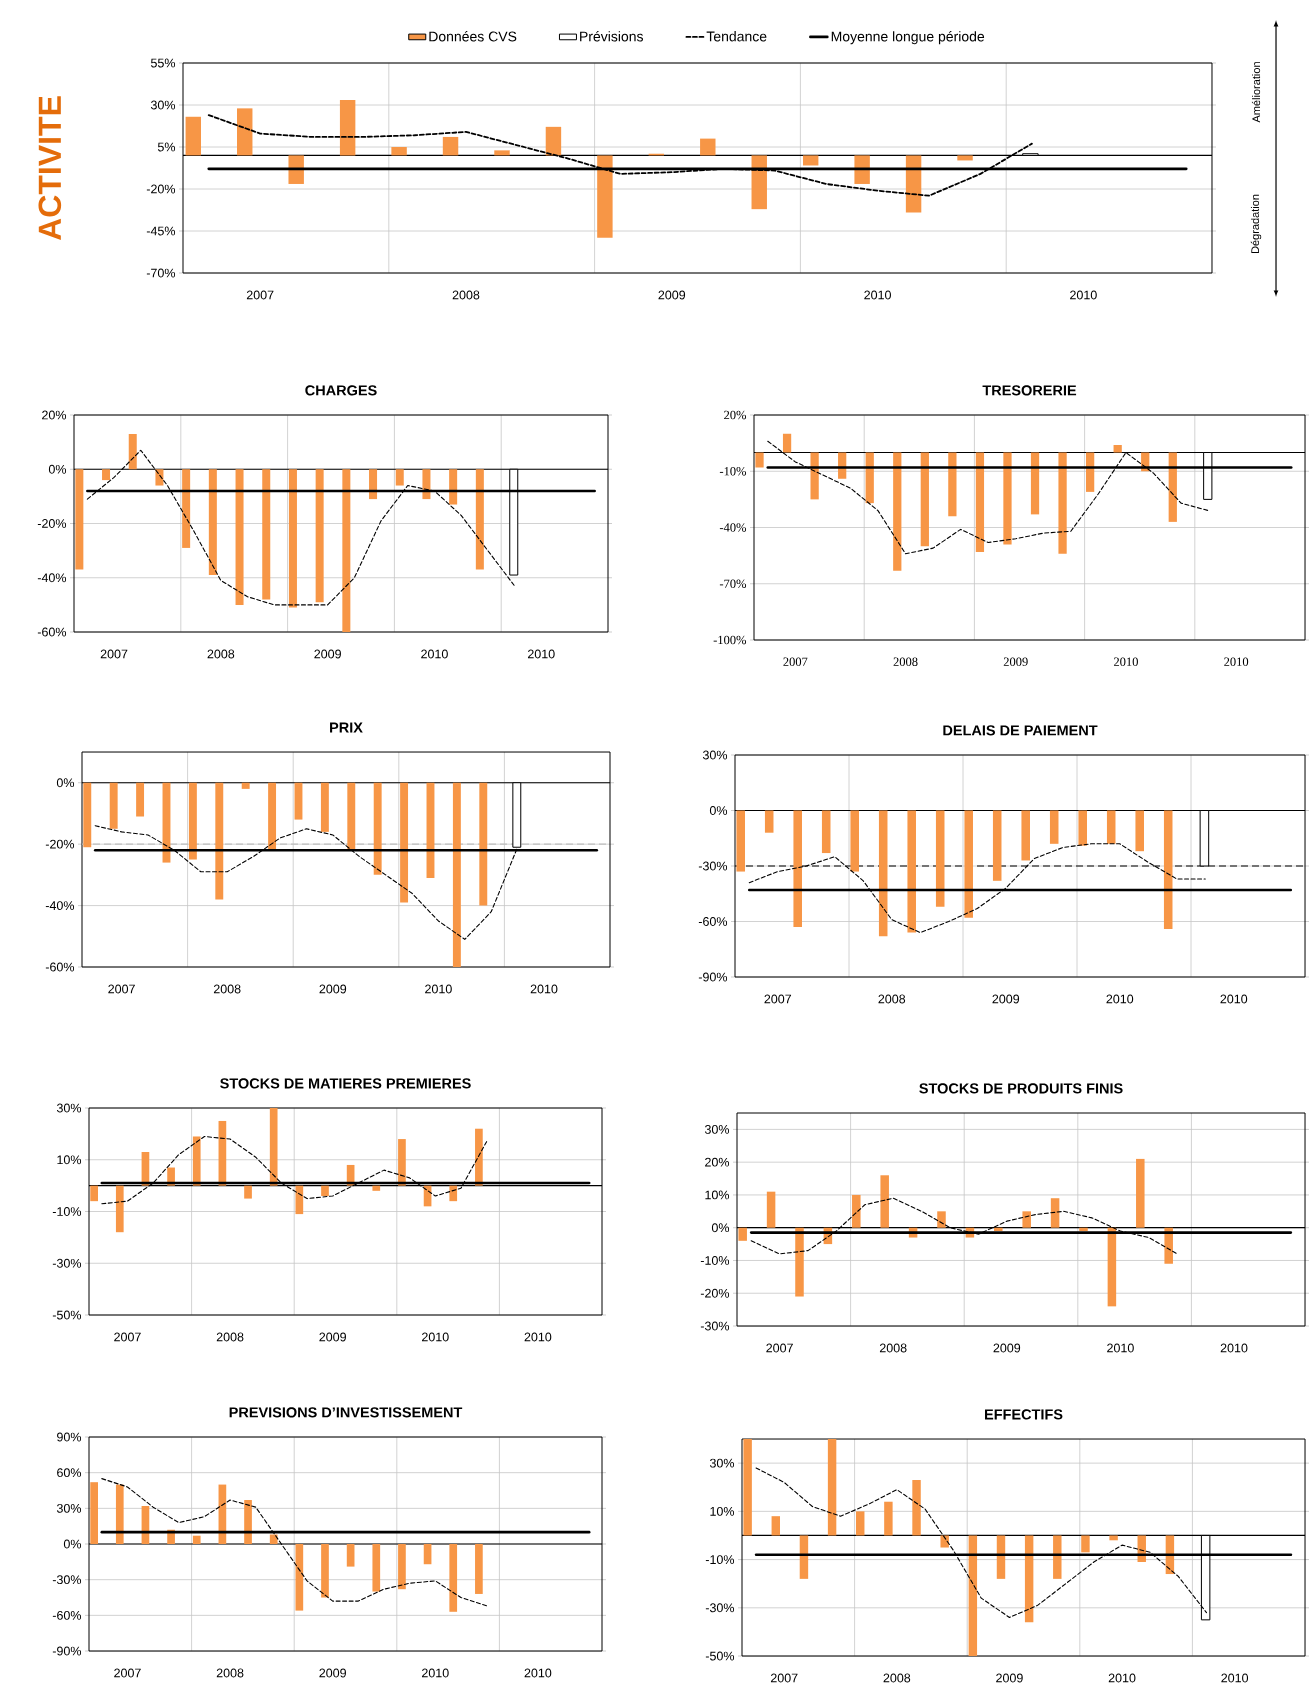 This screenshot has width=1311, height=1696. What do you see at coordinates (1256, 92) in the screenshot?
I see `text: Amélioration` at bounding box center [1256, 92].